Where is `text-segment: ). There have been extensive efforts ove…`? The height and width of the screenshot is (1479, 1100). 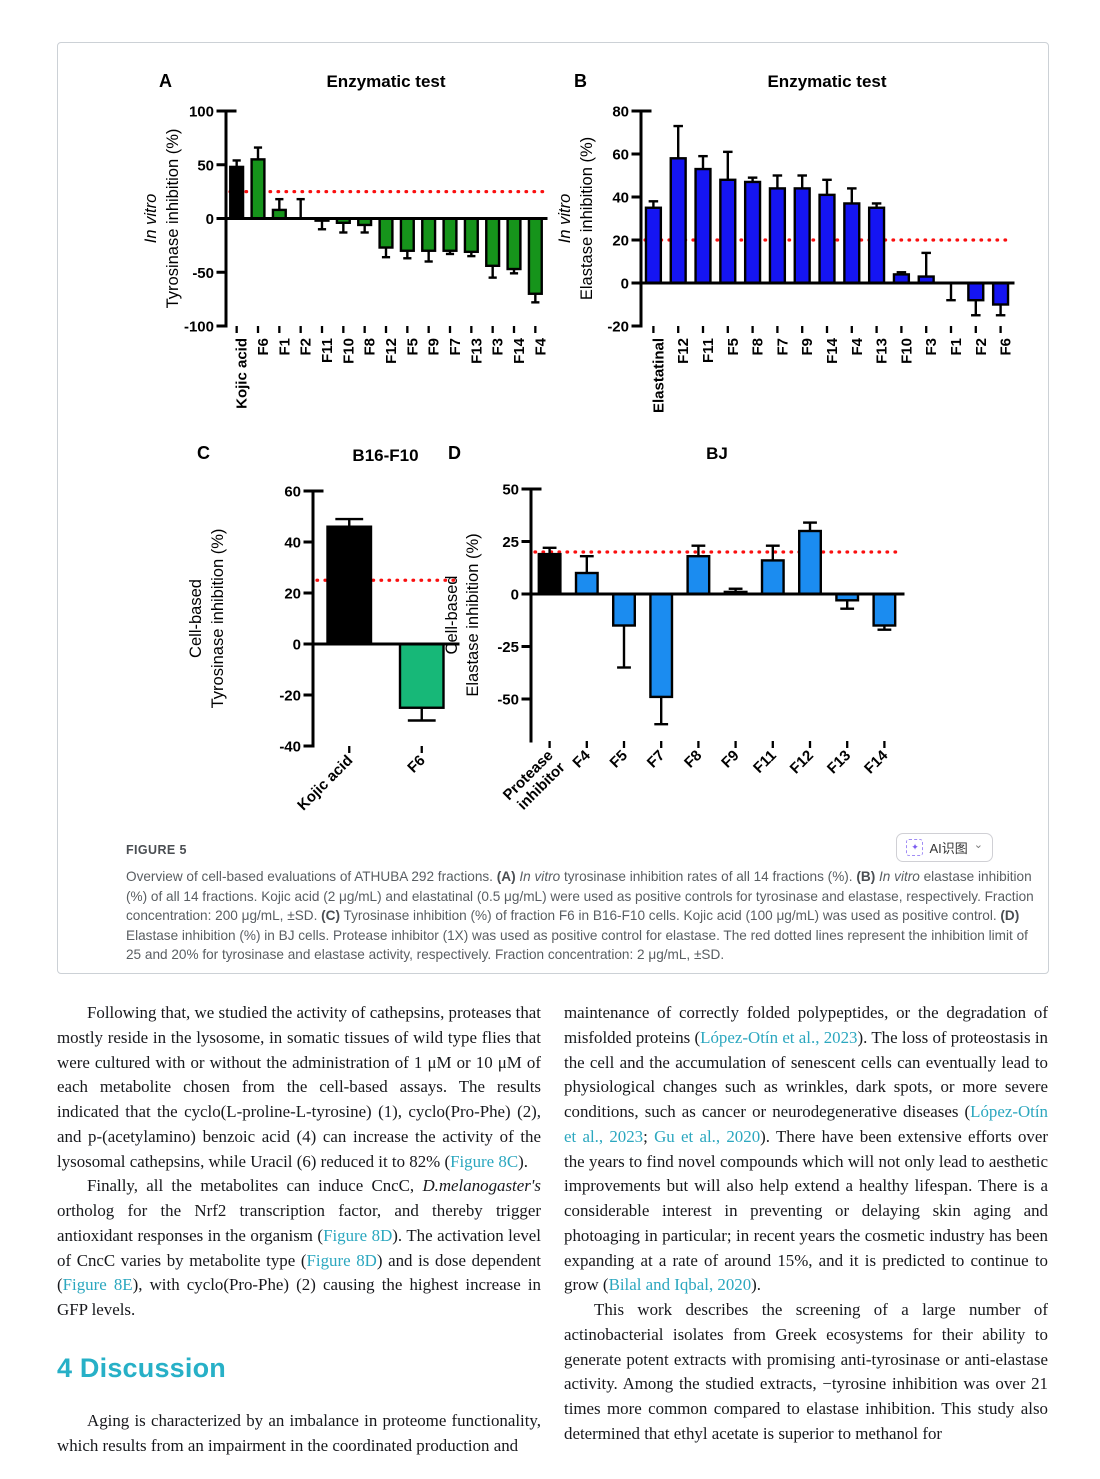
text-segment: ). There have been extensive efforts ove… is located at coordinates (806, 1210).